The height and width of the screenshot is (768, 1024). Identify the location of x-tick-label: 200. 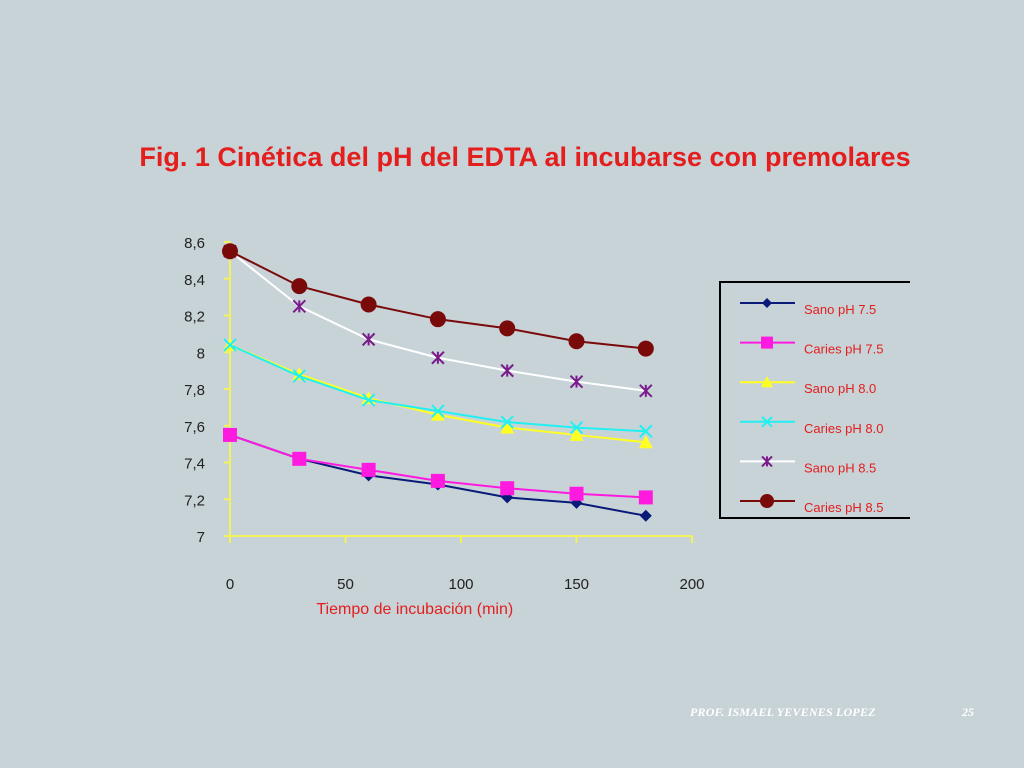
(691, 584).